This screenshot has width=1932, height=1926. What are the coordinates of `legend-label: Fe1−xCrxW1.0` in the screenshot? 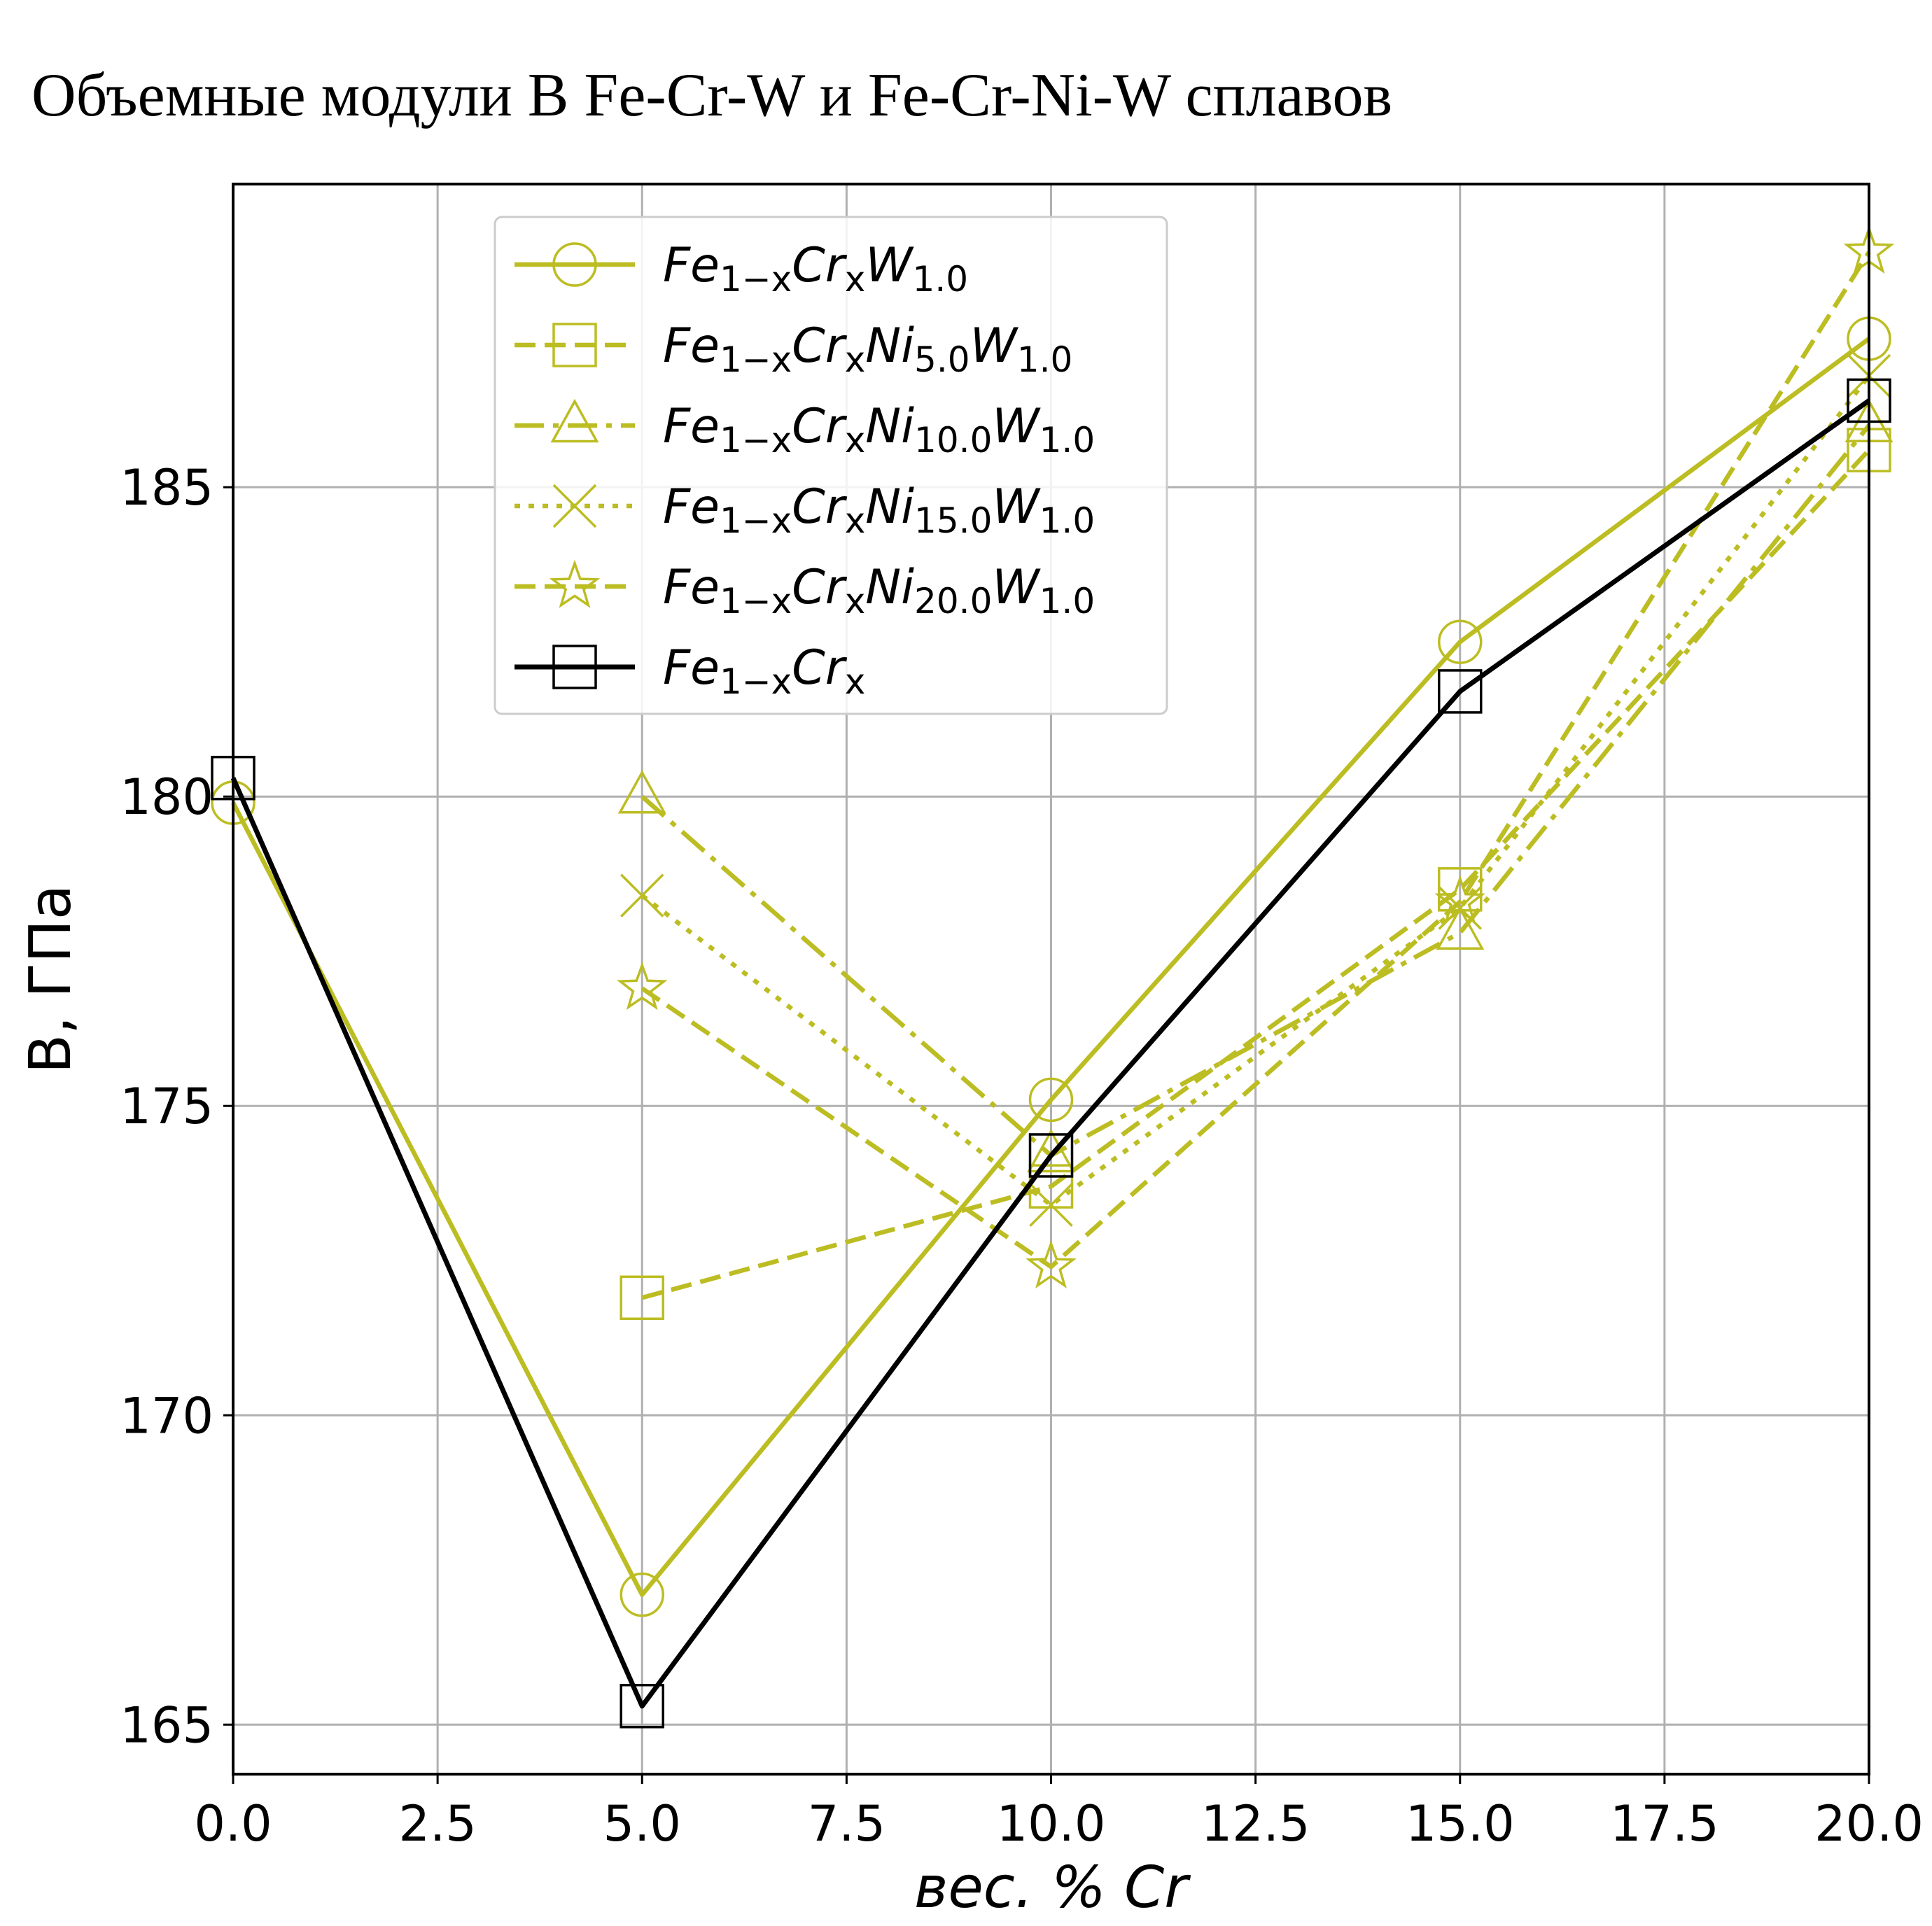 It's located at (815, 269).